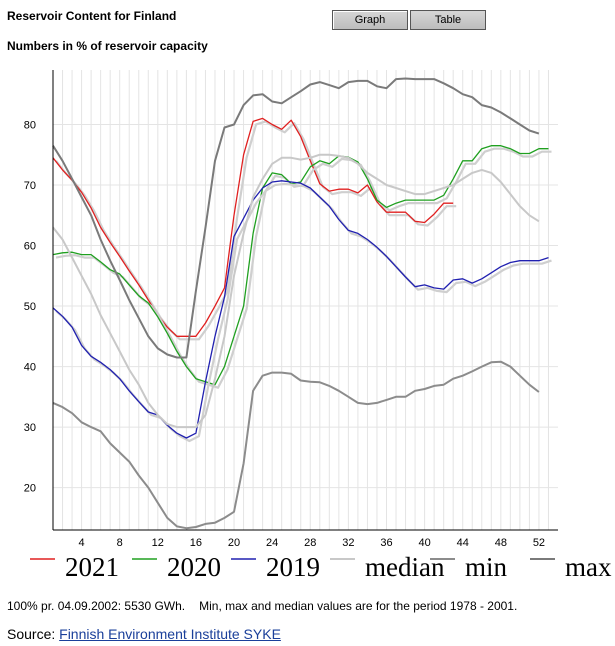 This screenshot has height=646, width=615. I want to click on y-tick-label: 20, so click(30, 489).